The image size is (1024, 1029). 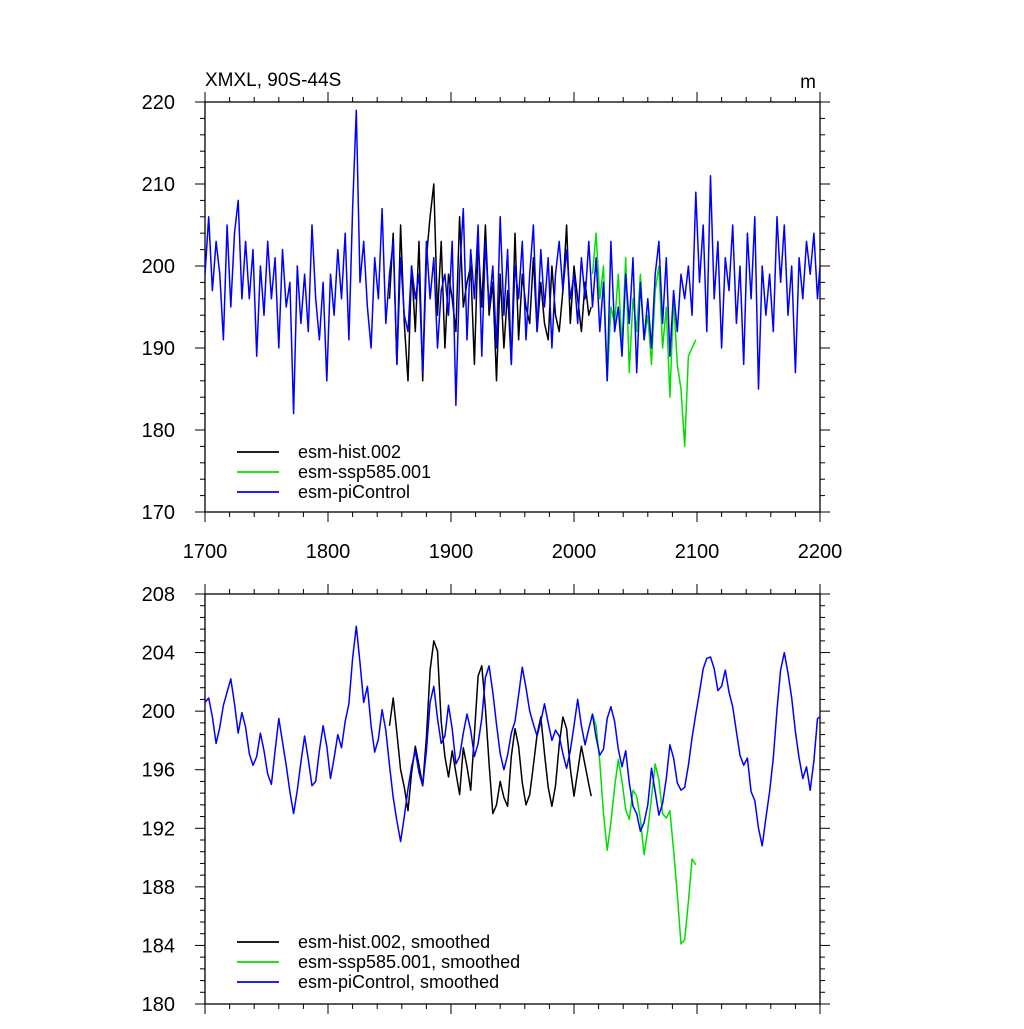 I want to click on chart-title: XMXL, 90S-44S, so click(x=273, y=80).